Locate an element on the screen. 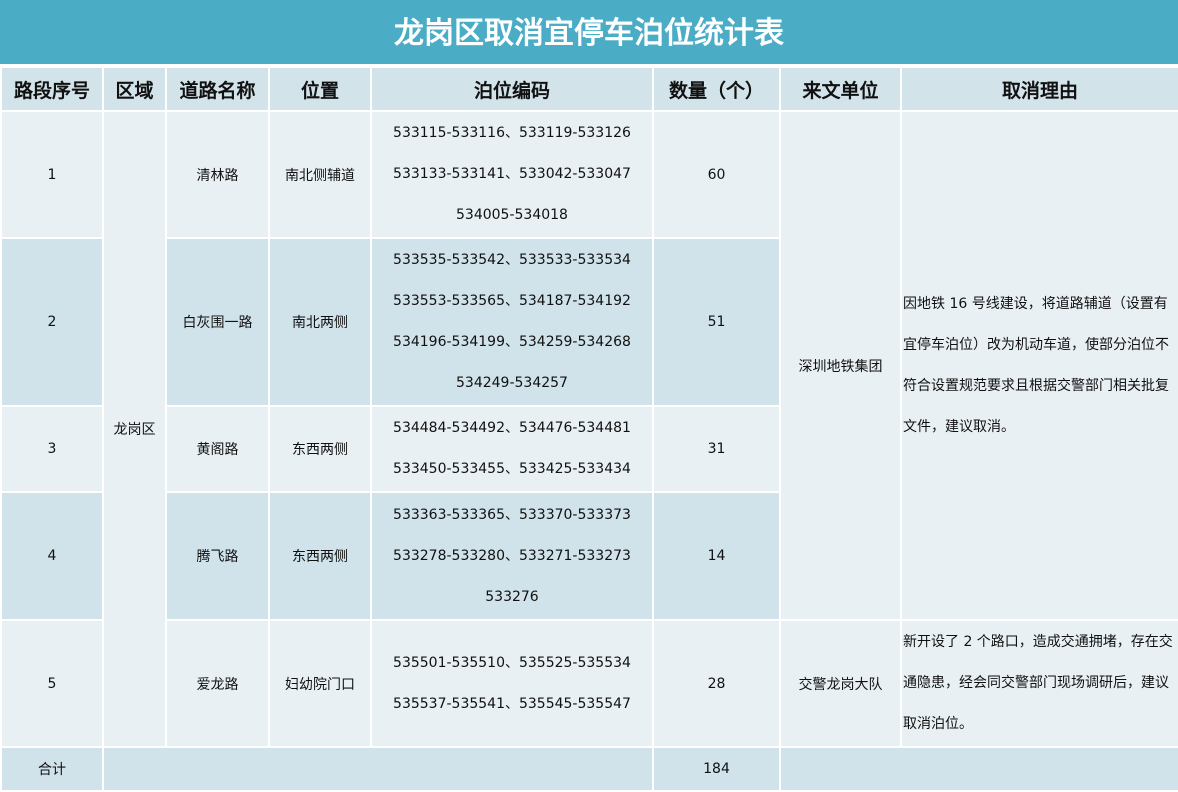 Image resolution: width=1178 pixels, height=792 pixels. row-number: 4 is located at coordinates (52, 556).